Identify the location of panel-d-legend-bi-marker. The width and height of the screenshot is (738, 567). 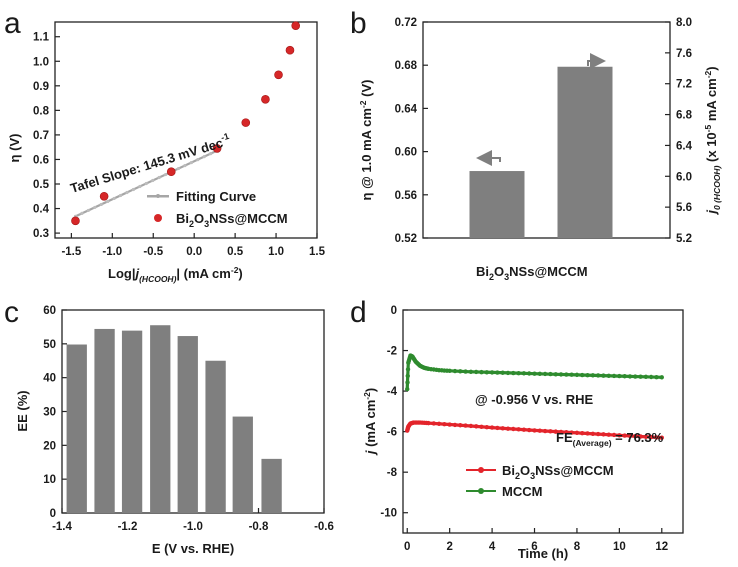
(481, 470).